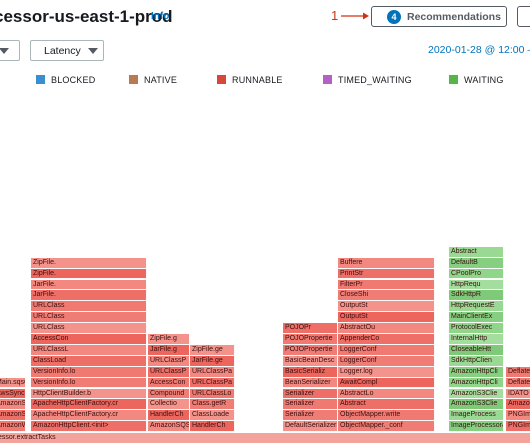 This screenshot has width=530, height=443. Describe the element at coordinates (386, 263) in the screenshot. I see `flame-frame: Buffere` at that location.